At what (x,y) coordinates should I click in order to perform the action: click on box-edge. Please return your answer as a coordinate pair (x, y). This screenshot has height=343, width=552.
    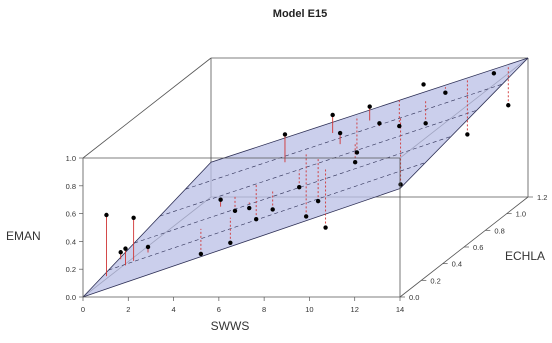
    Looking at the image, I should click on (147, 108).